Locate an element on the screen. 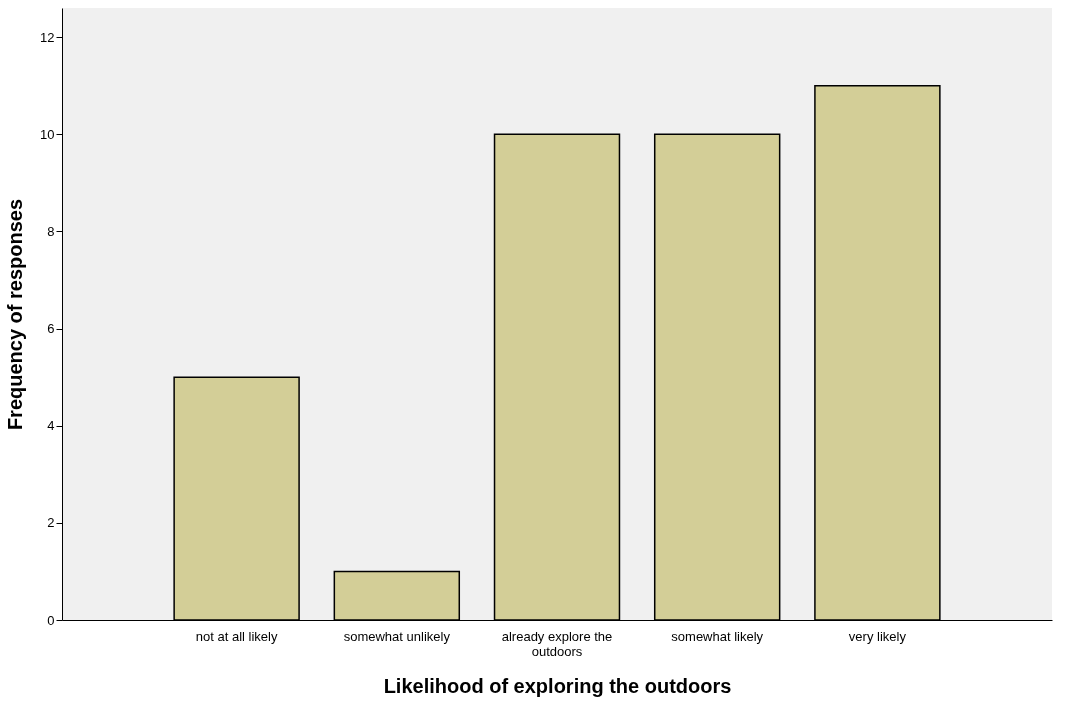 This screenshot has width=1090, height=725. y-tick-label: 4 is located at coordinates (51, 426).